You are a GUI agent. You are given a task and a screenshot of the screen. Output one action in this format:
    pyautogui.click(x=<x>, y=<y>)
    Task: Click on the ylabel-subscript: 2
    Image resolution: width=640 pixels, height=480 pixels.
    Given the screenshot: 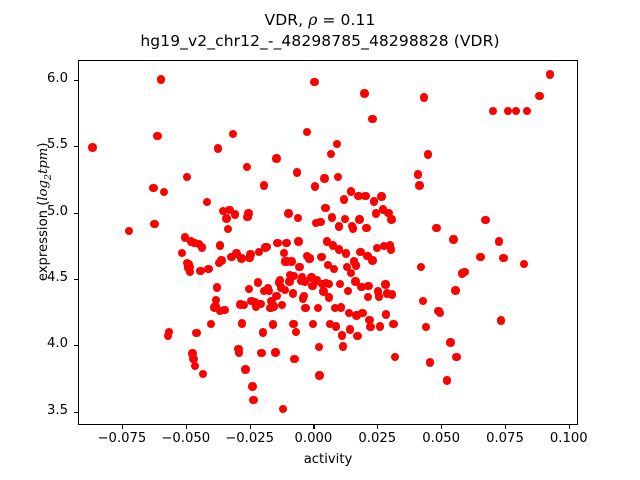 What is the action you would take?
    pyautogui.click(x=48, y=177)
    